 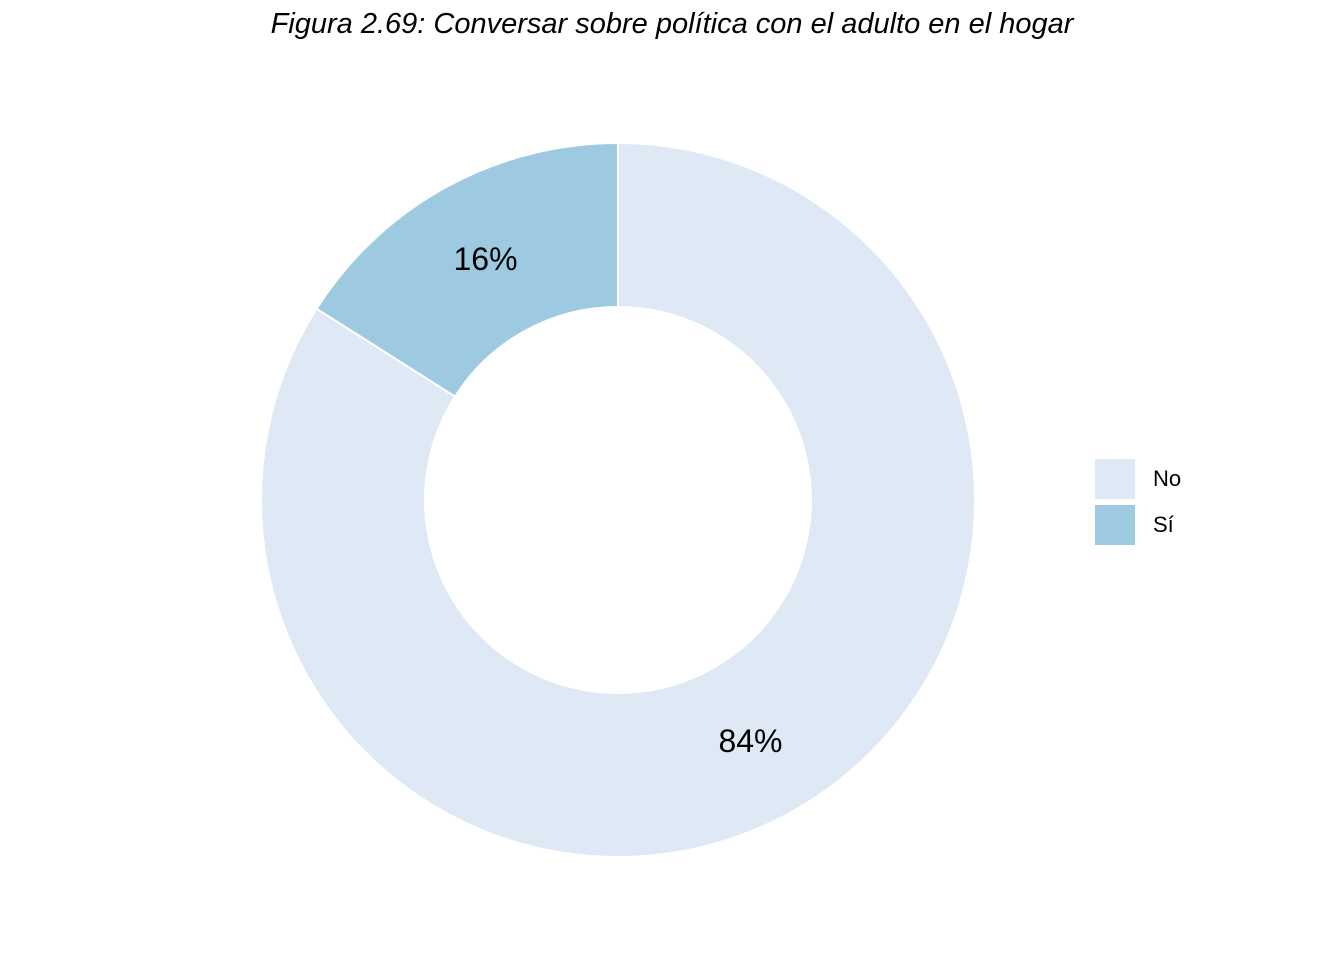 I want to click on legend-key-si, so click(x=1115, y=525).